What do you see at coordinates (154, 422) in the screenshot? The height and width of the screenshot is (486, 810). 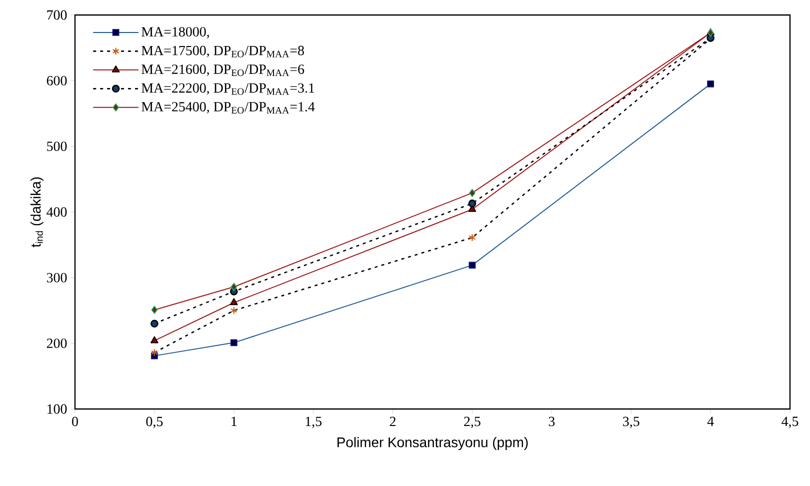 I see `x-tick-label: 0,5` at bounding box center [154, 422].